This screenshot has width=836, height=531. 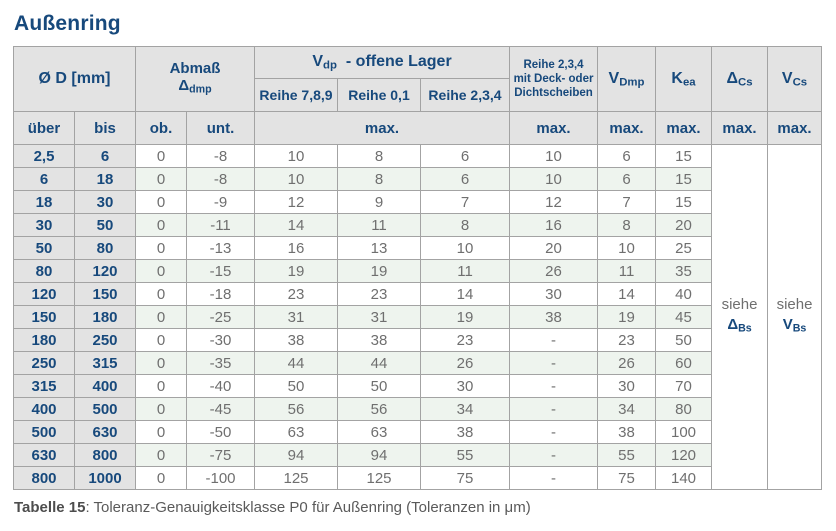 I want to click on caption-number: Tabelle 15, so click(x=50, y=507).